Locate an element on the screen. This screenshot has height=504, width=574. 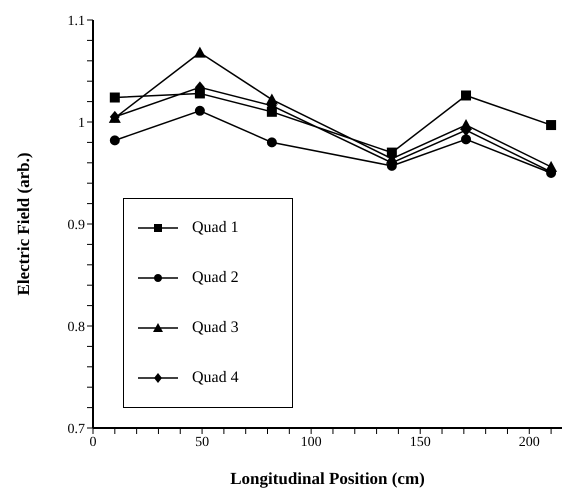
y-tick-label: 1.1 is located at coordinates (76, 21).